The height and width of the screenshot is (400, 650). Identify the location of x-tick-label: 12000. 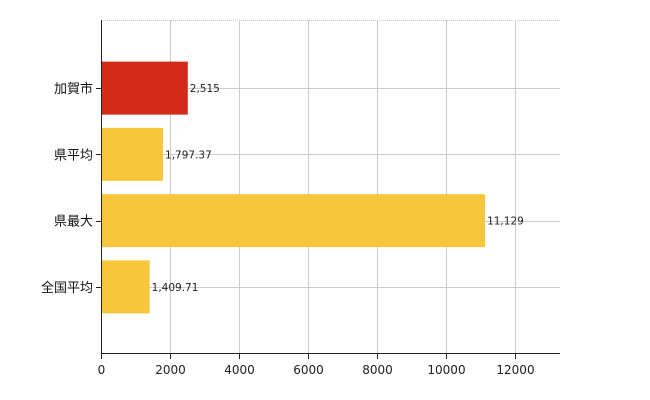
(515, 370).